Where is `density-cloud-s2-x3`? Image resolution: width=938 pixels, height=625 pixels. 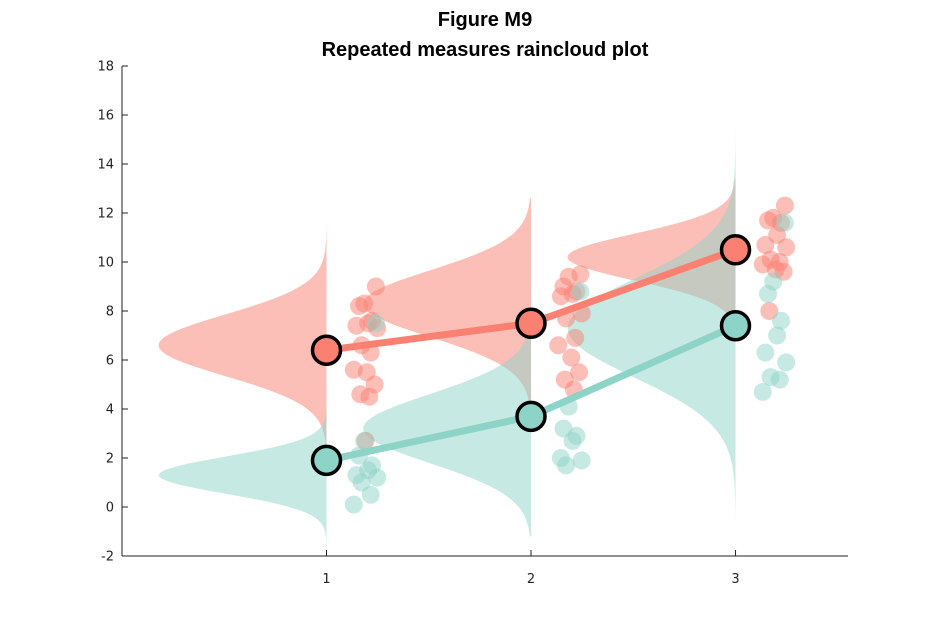 density-cloud-s2-x3 is located at coordinates (651, 310).